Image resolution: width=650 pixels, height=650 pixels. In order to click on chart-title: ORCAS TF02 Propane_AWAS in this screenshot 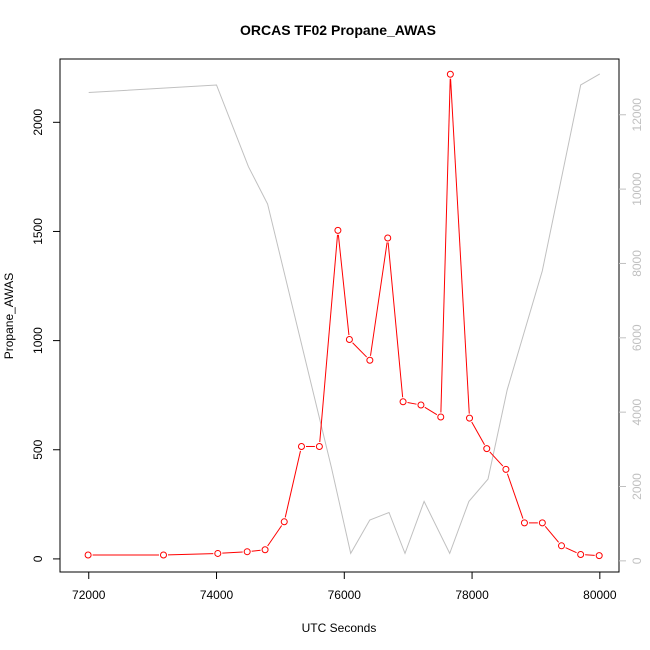, I will do `click(338, 30)`.